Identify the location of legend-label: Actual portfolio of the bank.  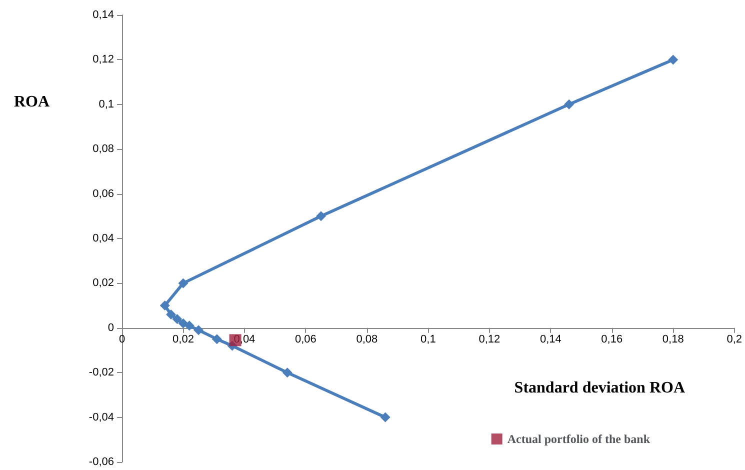
(578, 439).